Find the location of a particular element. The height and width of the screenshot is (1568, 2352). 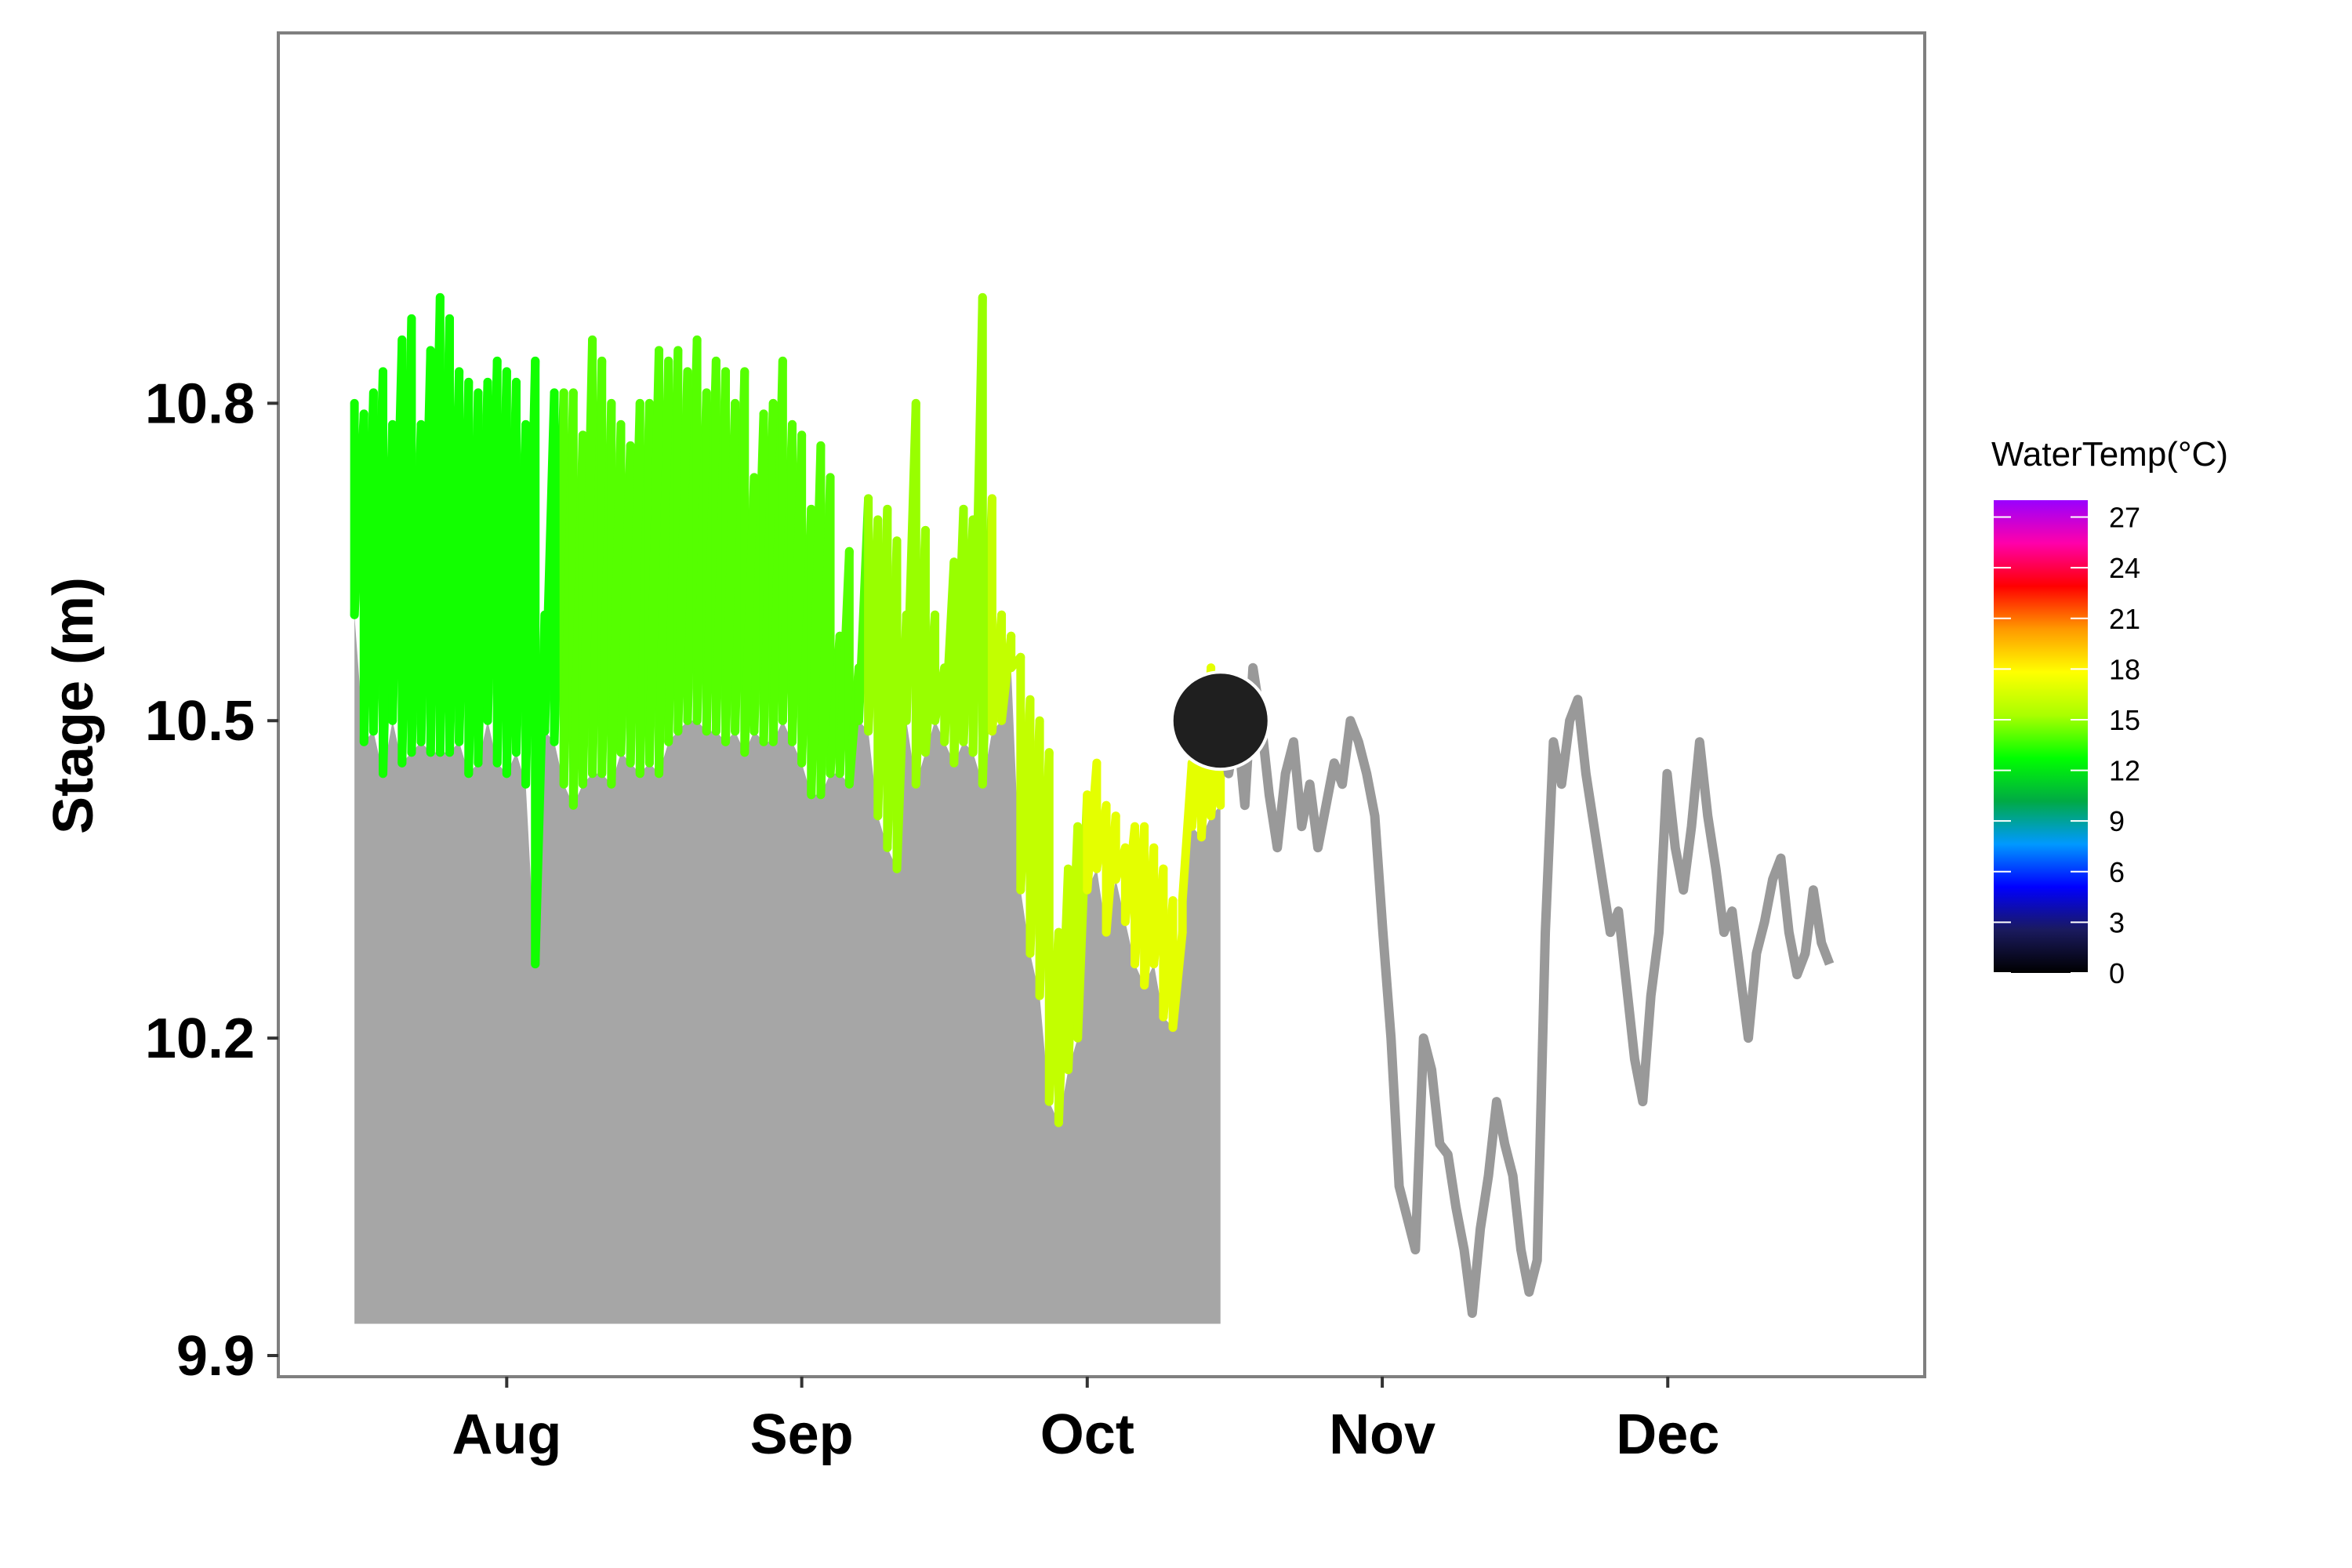

legend-tick-label: 24 is located at coordinates (2124, 568).